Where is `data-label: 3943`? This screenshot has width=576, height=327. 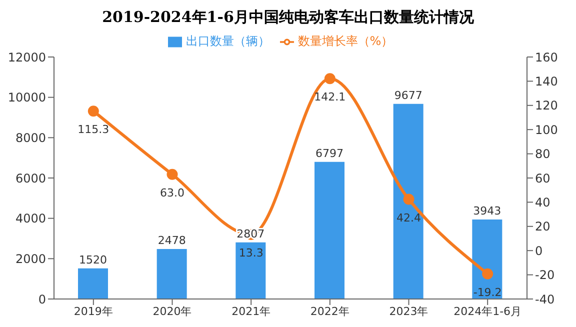
data-label: 3943 is located at coordinates (487, 211).